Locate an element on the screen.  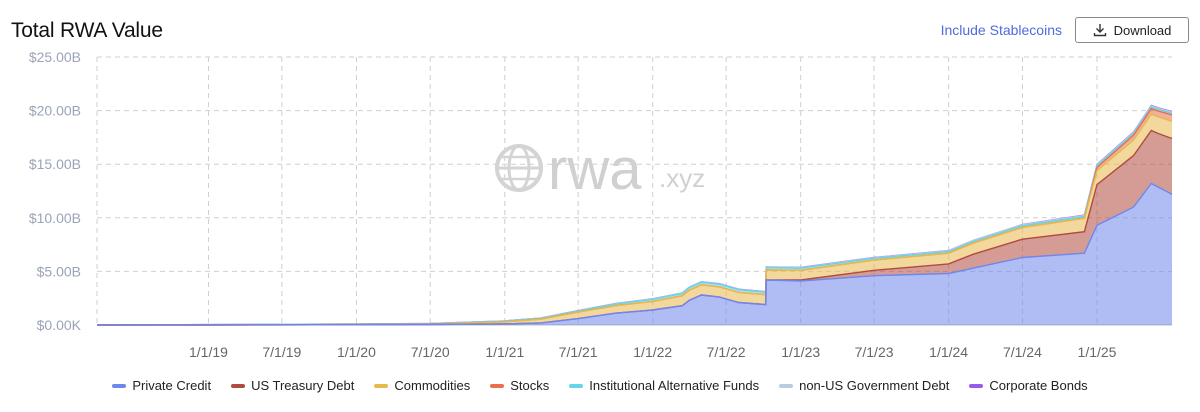
x-tick-label: 1/1/23 is located at coordinates (800, 352).